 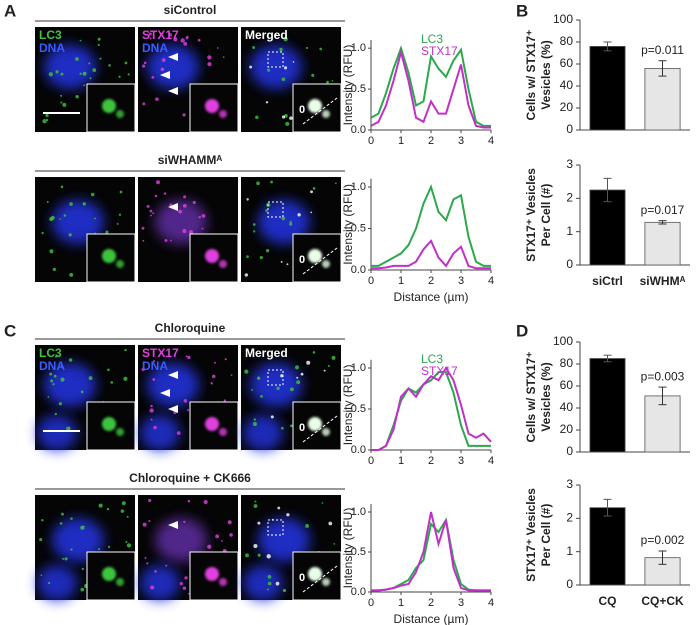 I want to click on y-tick-label: 100, so click(x=563, y=341).